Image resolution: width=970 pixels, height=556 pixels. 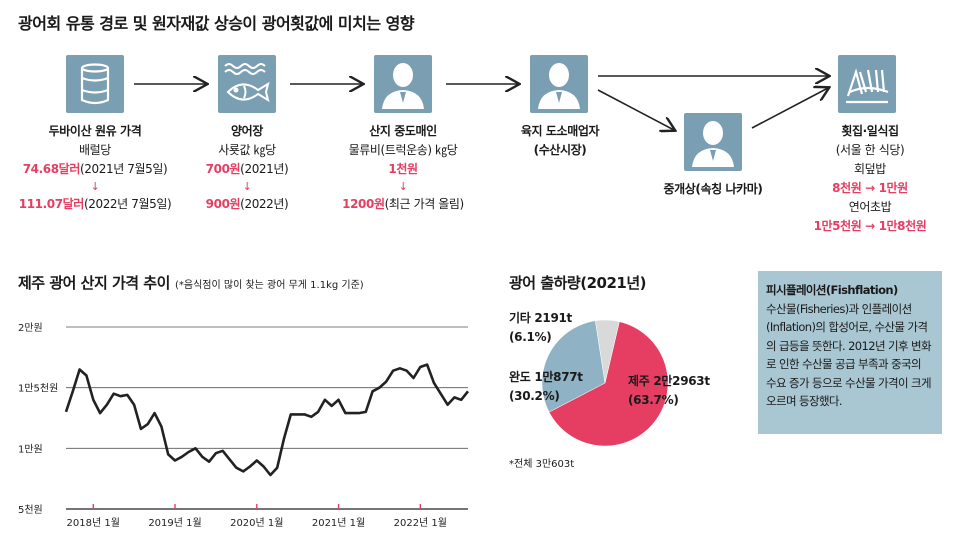 I want to click on price-before: 1천원, so click(x=403, y=169).